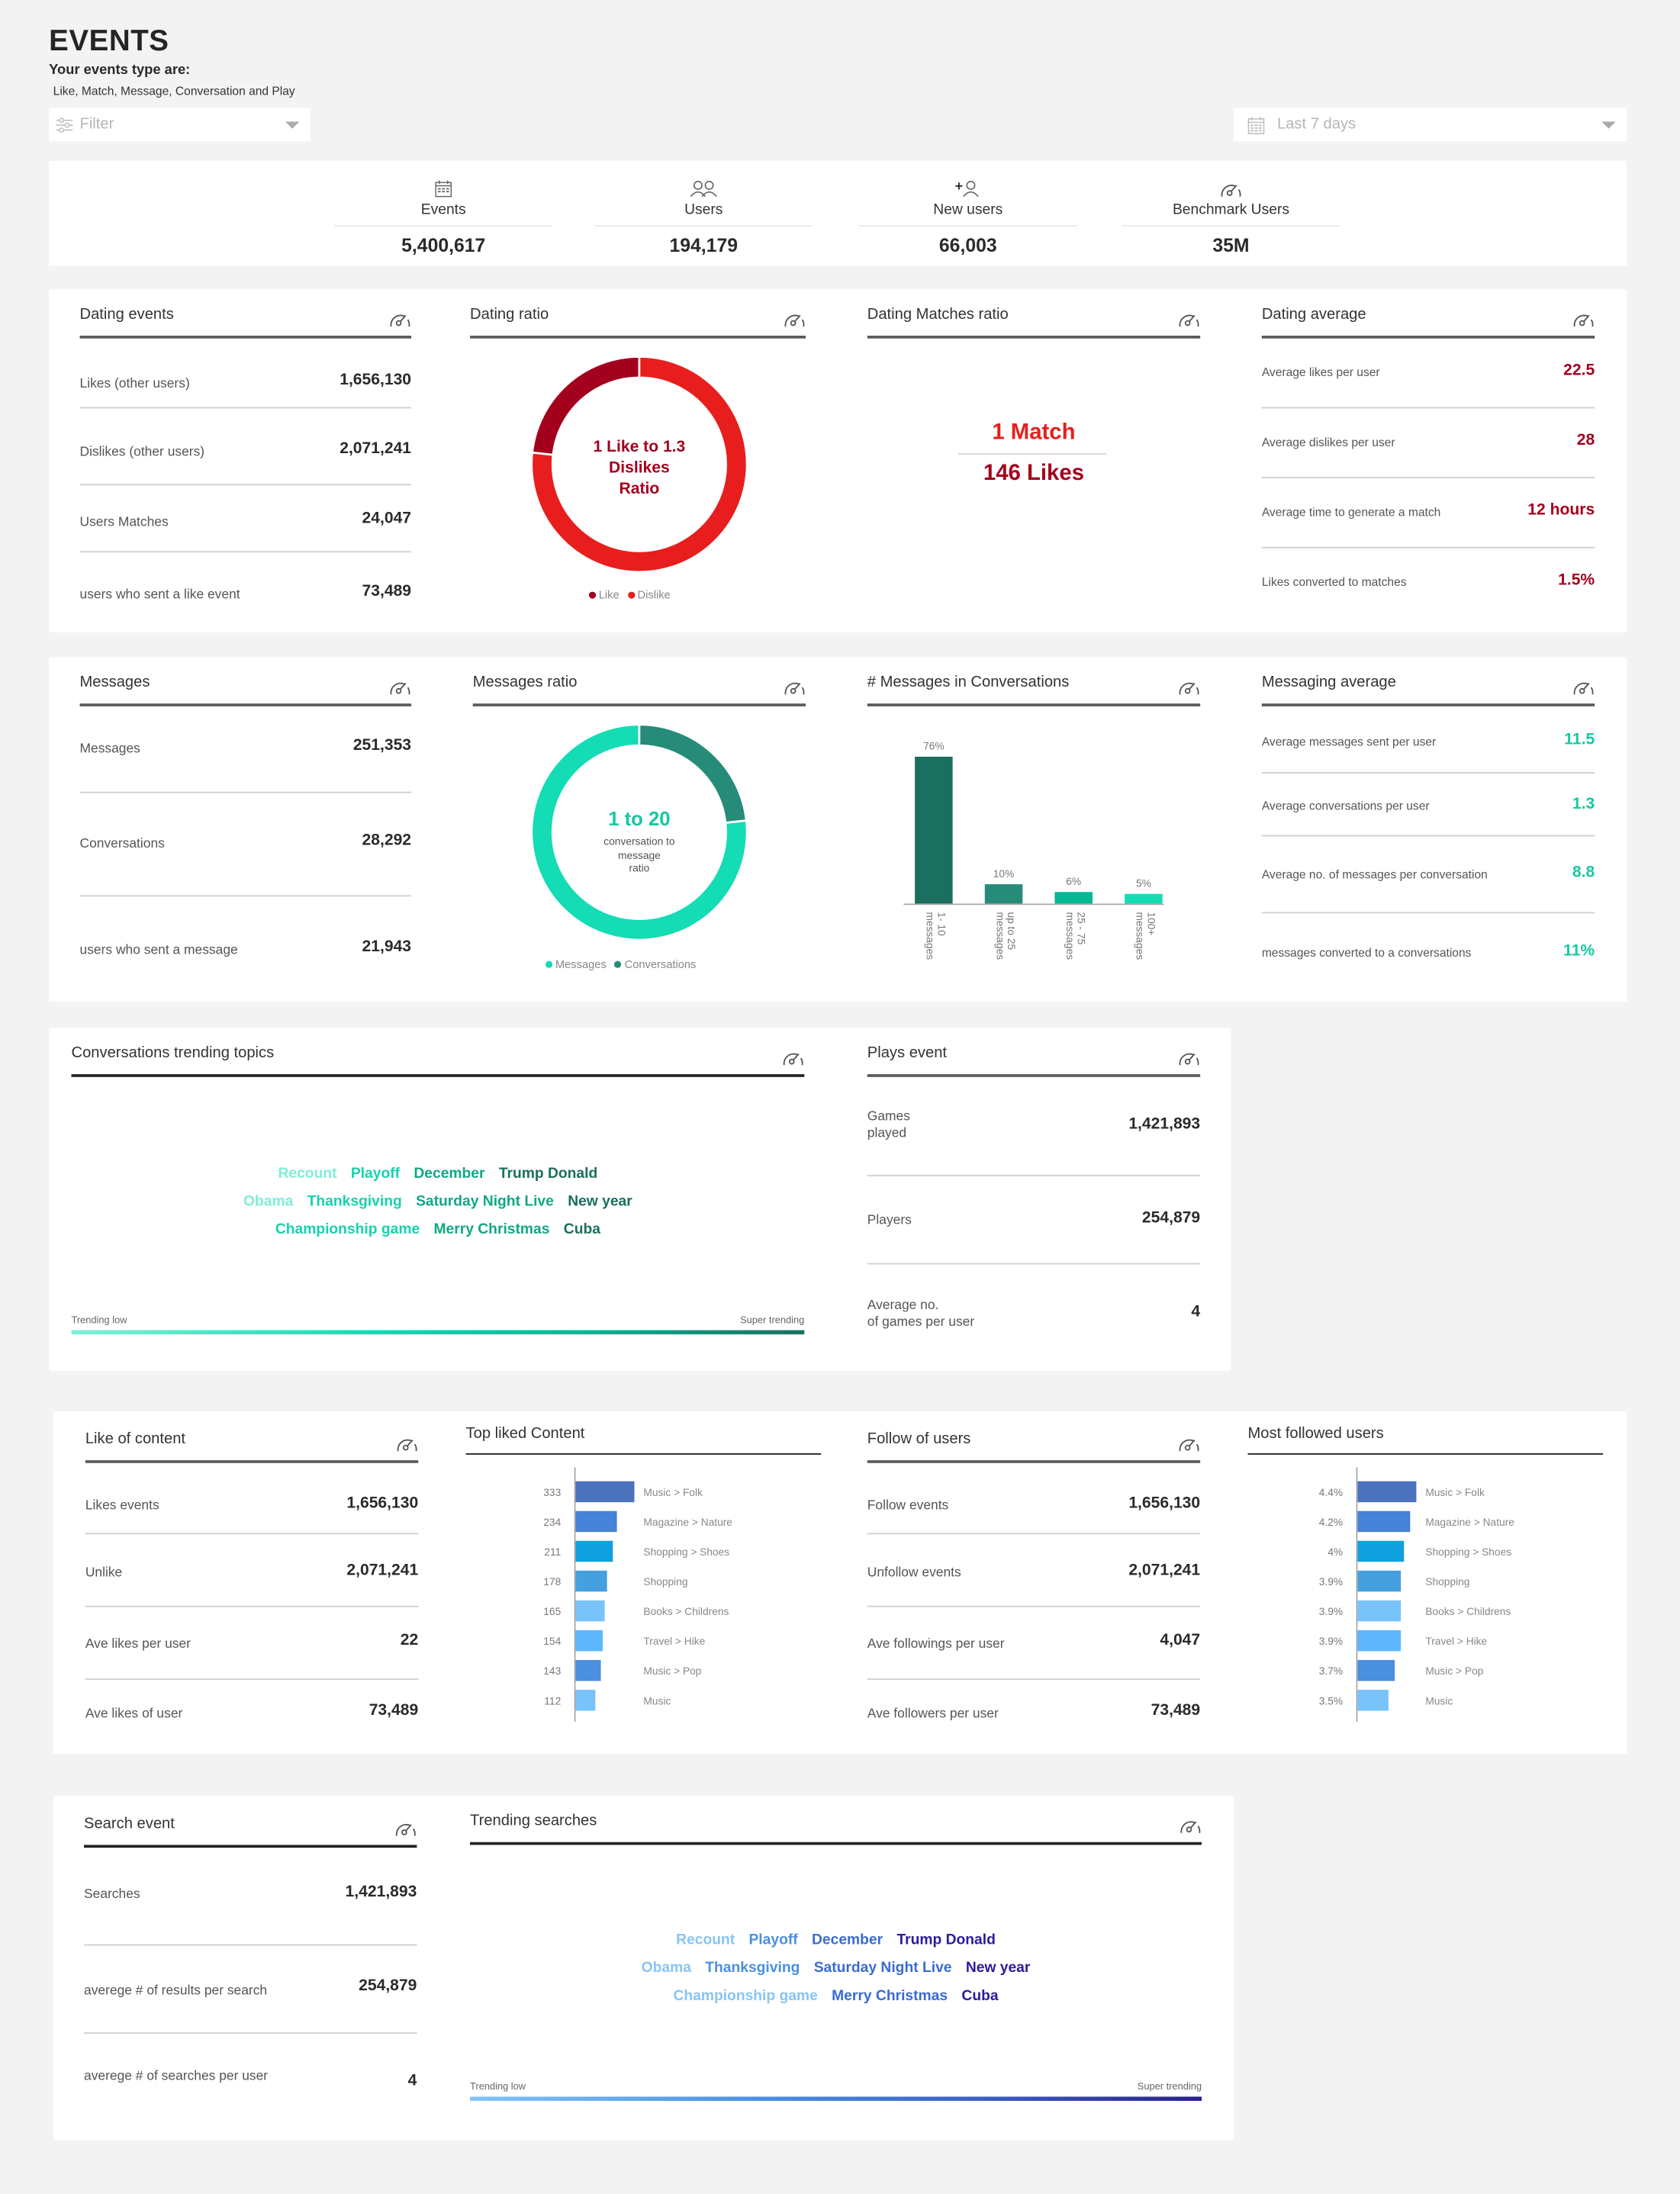 The height and width of the screenshot is (2194, 1680). What do you see at coordinates (933, 1714) in the screenshot?
I see `row-label: Ave followers per user` at bounding box center [933, 1714].